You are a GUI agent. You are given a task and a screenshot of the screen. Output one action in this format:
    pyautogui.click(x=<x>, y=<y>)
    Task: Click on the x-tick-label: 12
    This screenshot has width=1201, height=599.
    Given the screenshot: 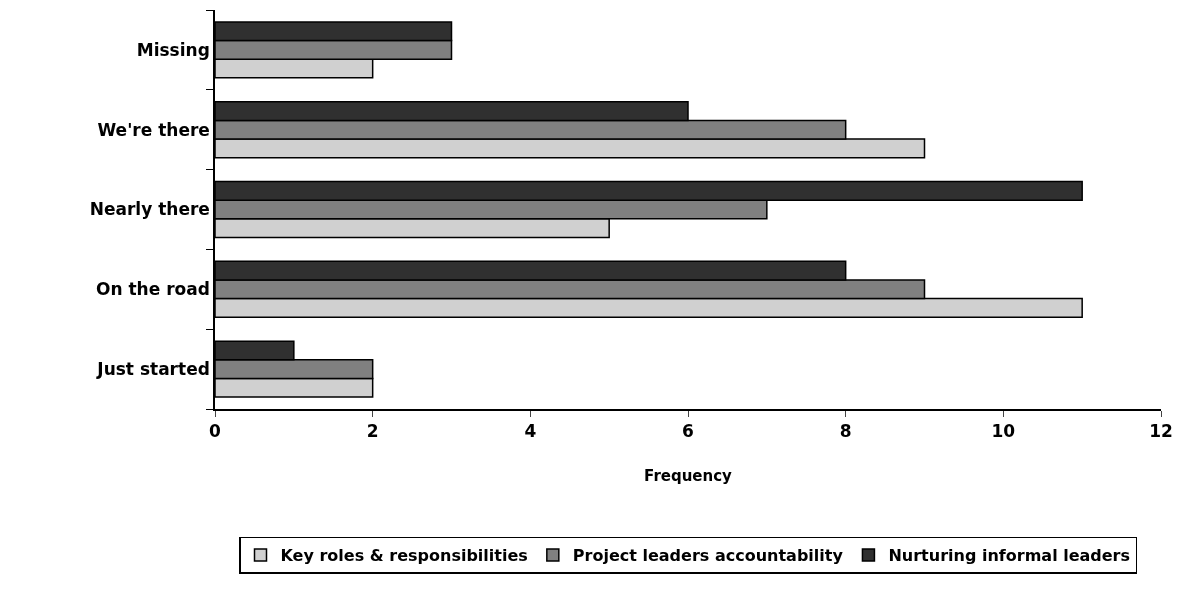 What is the action you would take?
    pyautogui.click(x=1161, y=431)
    